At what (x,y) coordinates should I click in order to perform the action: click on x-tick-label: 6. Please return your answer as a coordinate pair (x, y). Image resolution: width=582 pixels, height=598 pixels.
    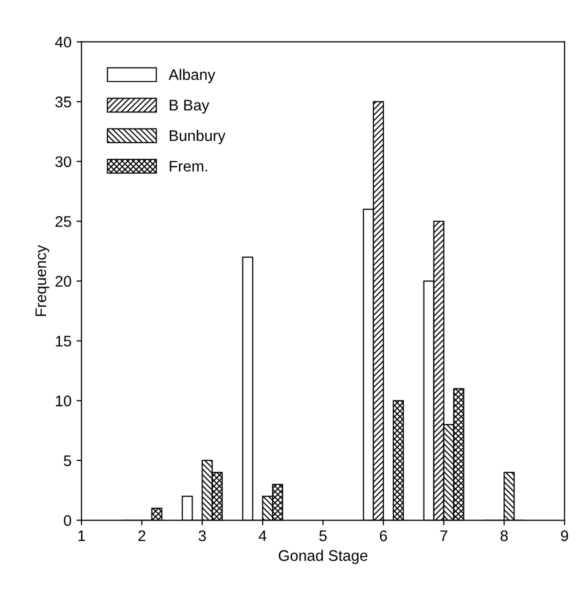
    Looking at the image, I should click on (383, 536).